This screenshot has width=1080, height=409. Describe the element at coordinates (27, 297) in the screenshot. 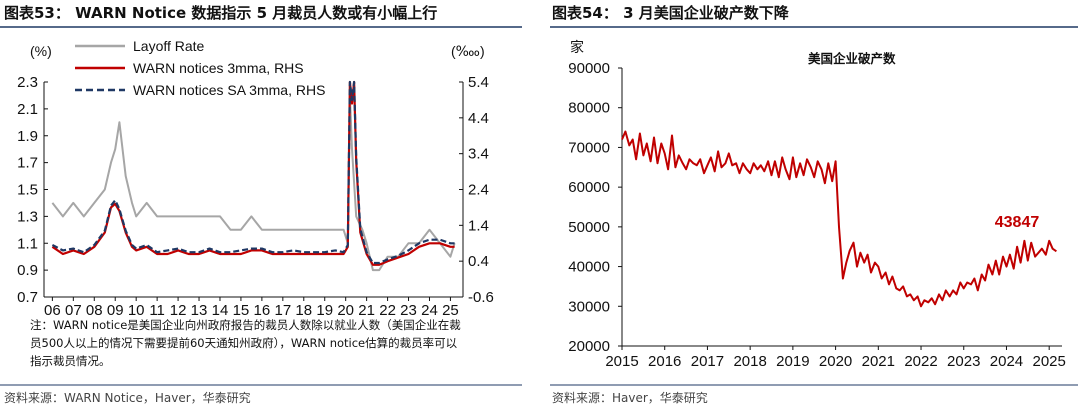

I see `left-y-tick-label: 0.7` at that location.